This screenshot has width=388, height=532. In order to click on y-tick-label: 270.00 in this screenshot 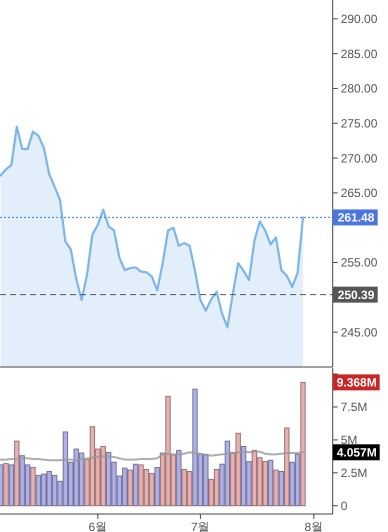, I will do `click(359, 158)`.